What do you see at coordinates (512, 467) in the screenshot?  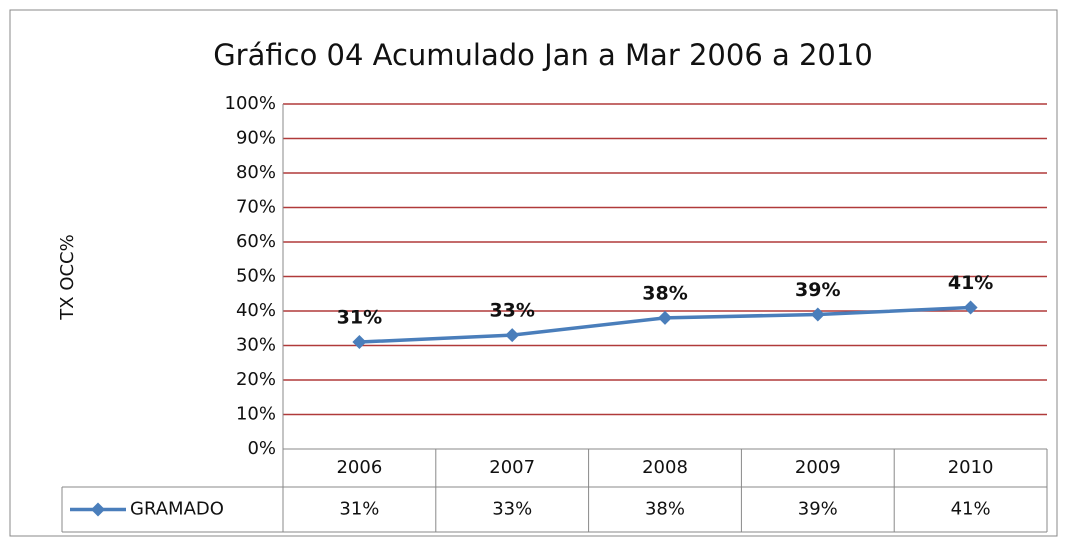 I see `x-tick-label: 2007` at bounding box center [512, 467].